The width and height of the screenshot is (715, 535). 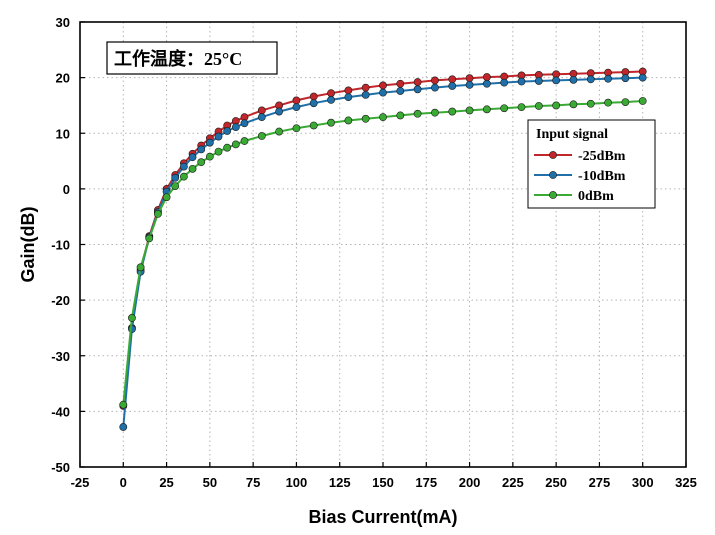 What do you see at coordinates (80, 482) in the screenshot?
I see `x-tick-label: -25` at bounding box center [80, 482].